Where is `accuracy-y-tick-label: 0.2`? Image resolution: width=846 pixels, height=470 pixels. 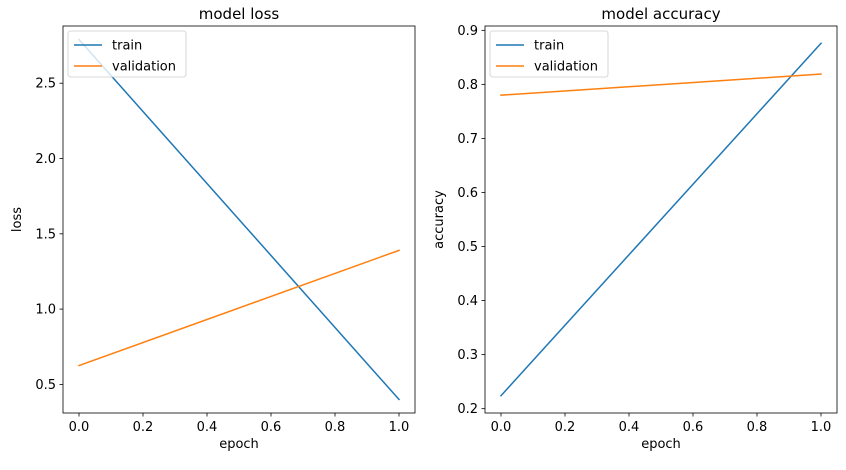
accuracy-y-tick-label: 0.2 is located at coordinates (467, 409).